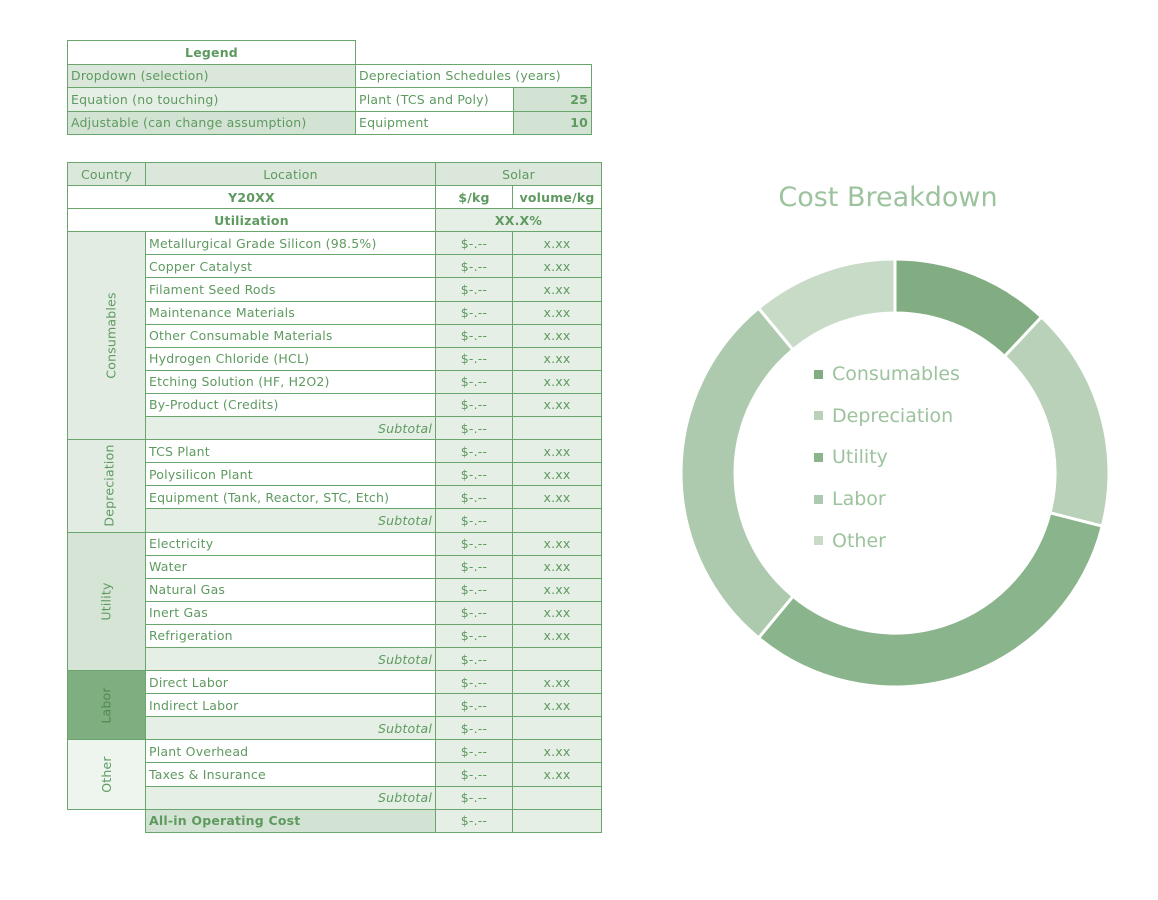  Describe the element at coordinates (893, 415) in the screenshot. I see `legend-label: Depreciation` at that location.